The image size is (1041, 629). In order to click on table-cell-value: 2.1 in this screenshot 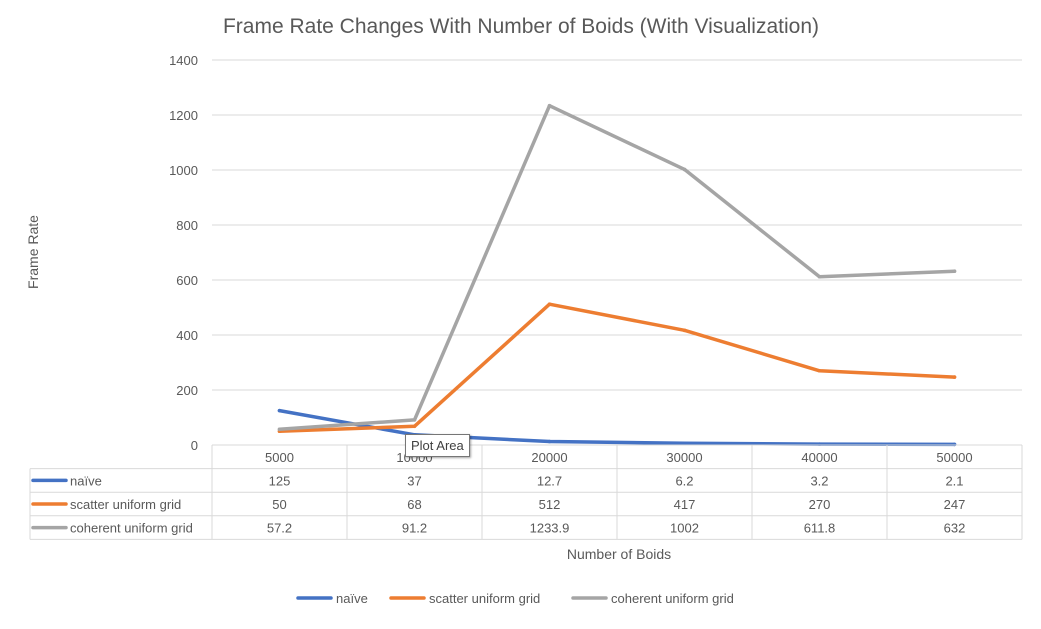, I will do `click(954, 480)`.